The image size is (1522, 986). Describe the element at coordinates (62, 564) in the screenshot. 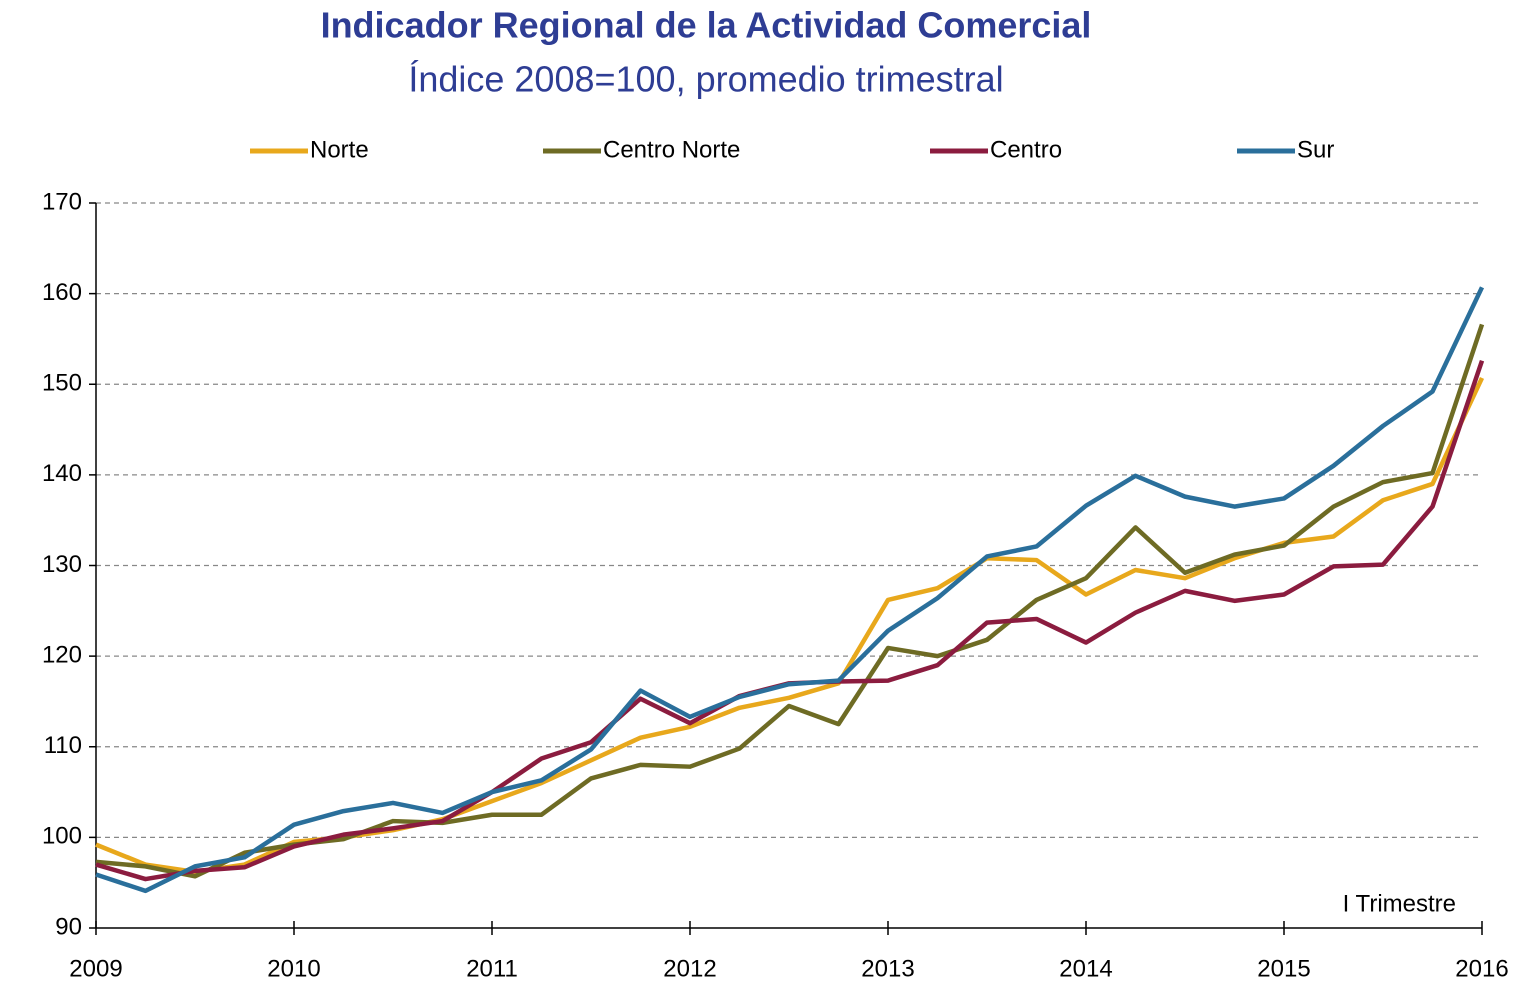

I see `y-tick-label: 130` at that location.